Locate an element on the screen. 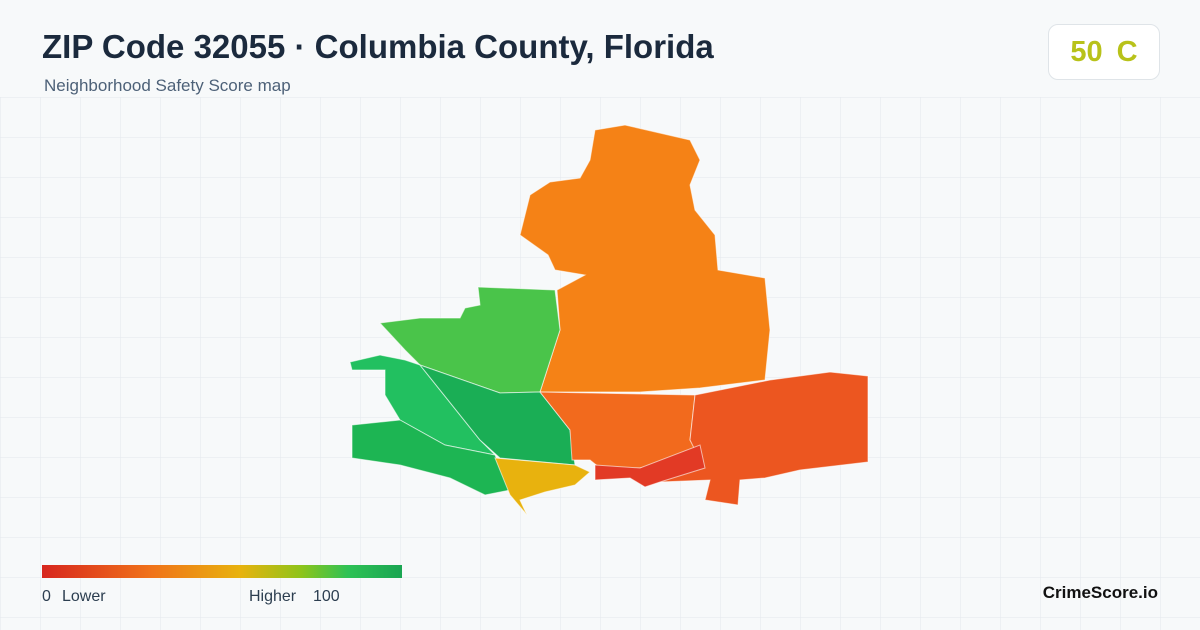  brand: CrimeScore.io is located at coordinates (1100, 592).